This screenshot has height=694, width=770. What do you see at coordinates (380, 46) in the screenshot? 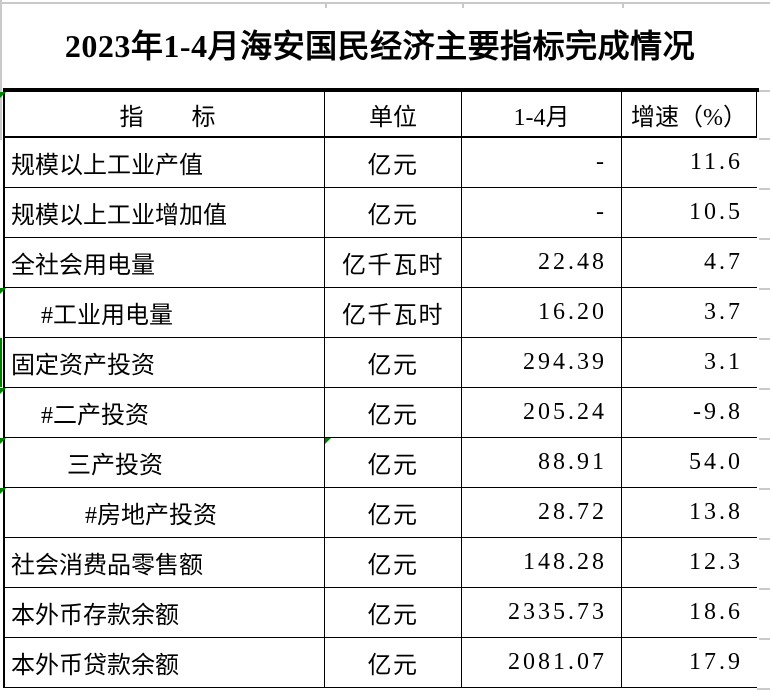
I see `table-title: 2023年1-4月海安国民经济主要指标完成情况` at bounding box center [380, 46].